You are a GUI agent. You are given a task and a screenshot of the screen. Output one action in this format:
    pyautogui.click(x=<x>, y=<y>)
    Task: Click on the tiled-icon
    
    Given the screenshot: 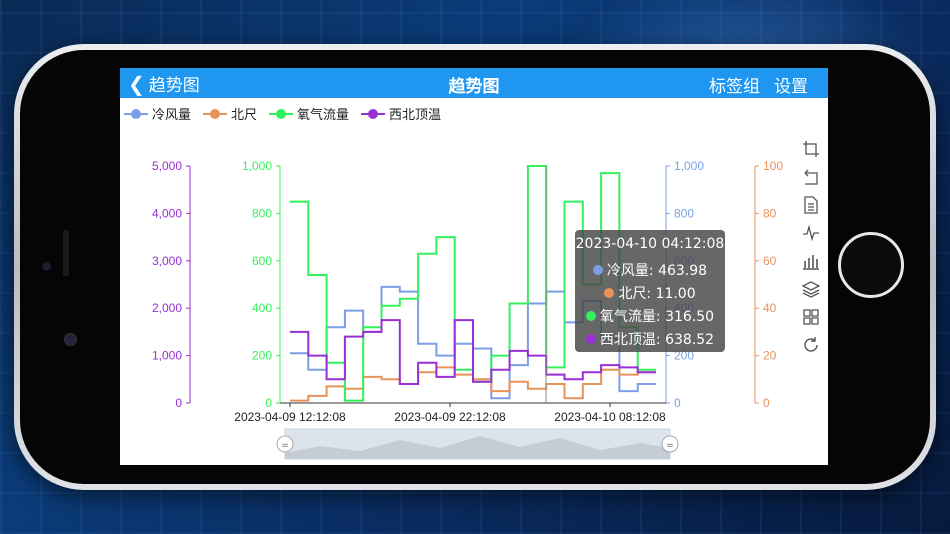 What is the action you would take?
    pyautogui.click(x=811, y=317)
    